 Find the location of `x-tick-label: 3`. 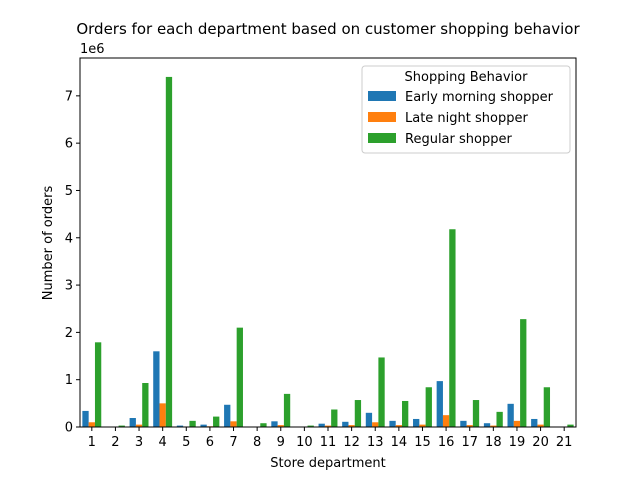

x-tick-label: 3 is located at coordinates (139, 442).